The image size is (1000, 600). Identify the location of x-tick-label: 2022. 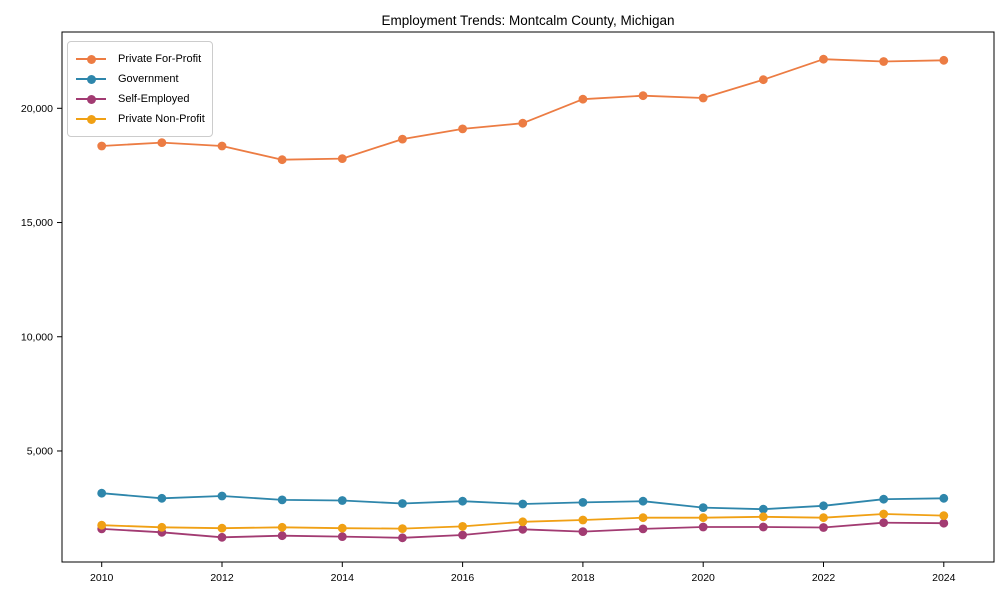
(824, 578).